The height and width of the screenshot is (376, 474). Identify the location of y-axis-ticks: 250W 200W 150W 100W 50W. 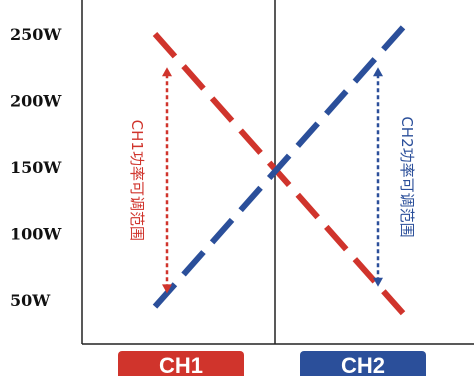
(36, 167).